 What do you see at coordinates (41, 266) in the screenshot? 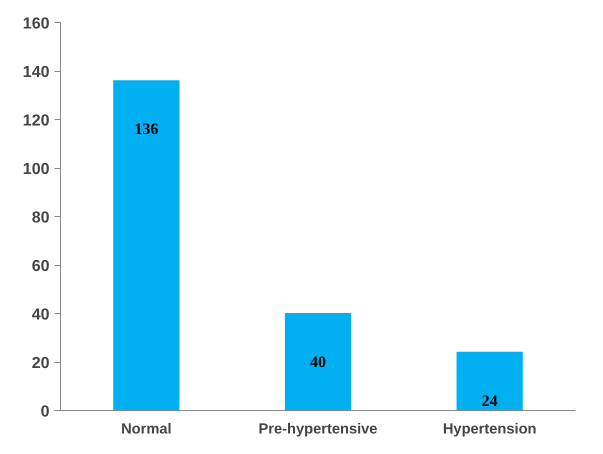
I see `y-tick-label: 60` at bounding box center [41, 266].